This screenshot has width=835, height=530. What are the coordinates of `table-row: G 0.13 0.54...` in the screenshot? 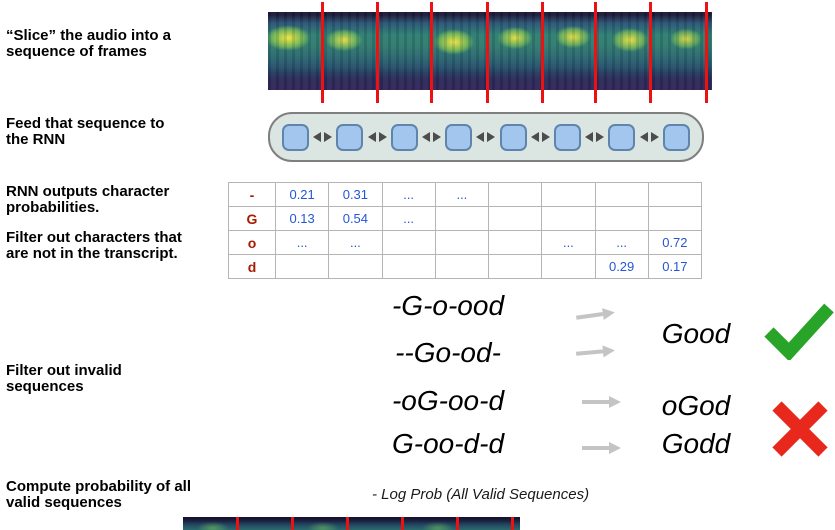 It's located at (465, 218).